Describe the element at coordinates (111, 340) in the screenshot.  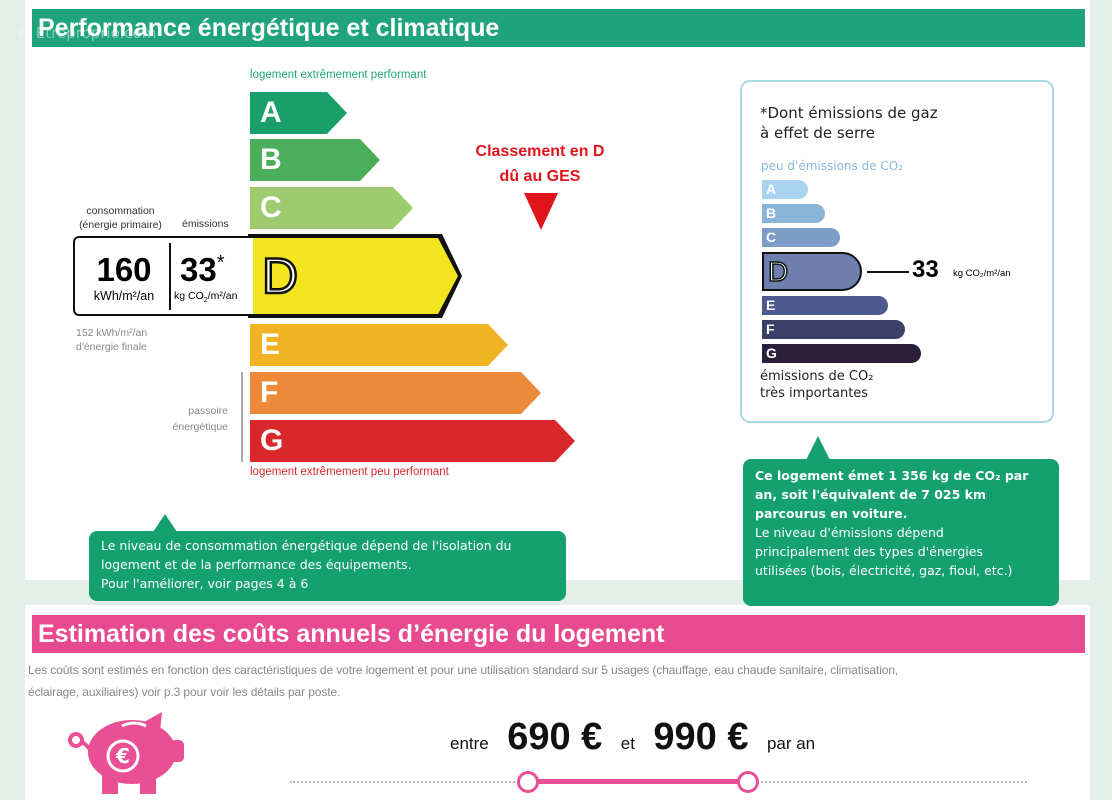
I see `final-energy: 152 kWh/m²/an d'énergie finale` at that location.